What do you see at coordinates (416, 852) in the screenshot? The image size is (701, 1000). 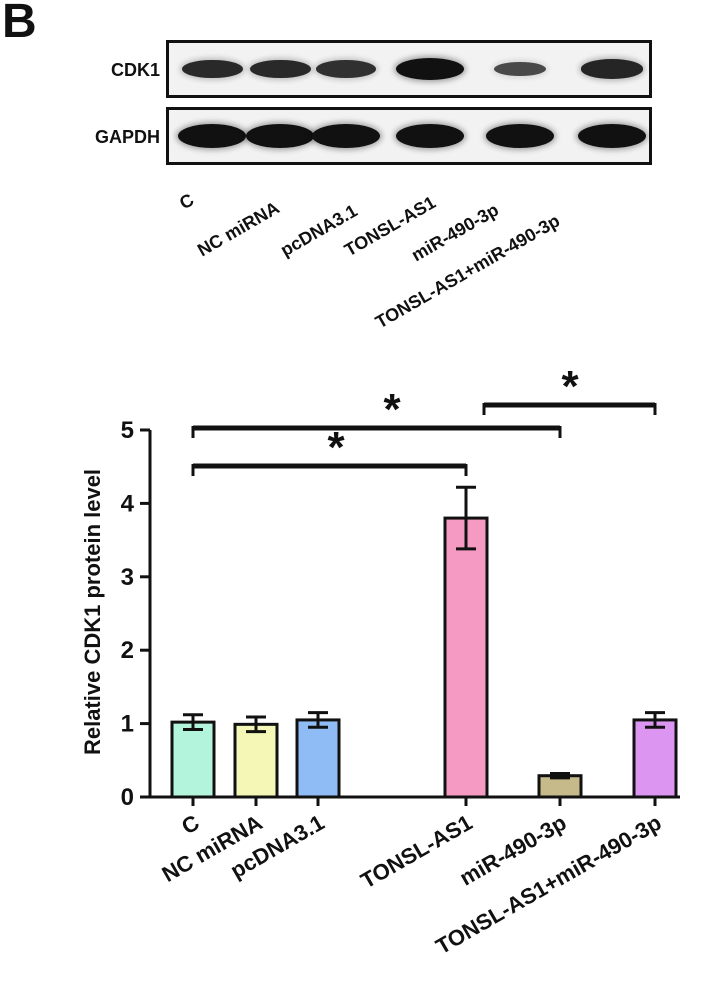 I see `x-tick-label: TONSL-AS1` at bounding box center [416, 852].